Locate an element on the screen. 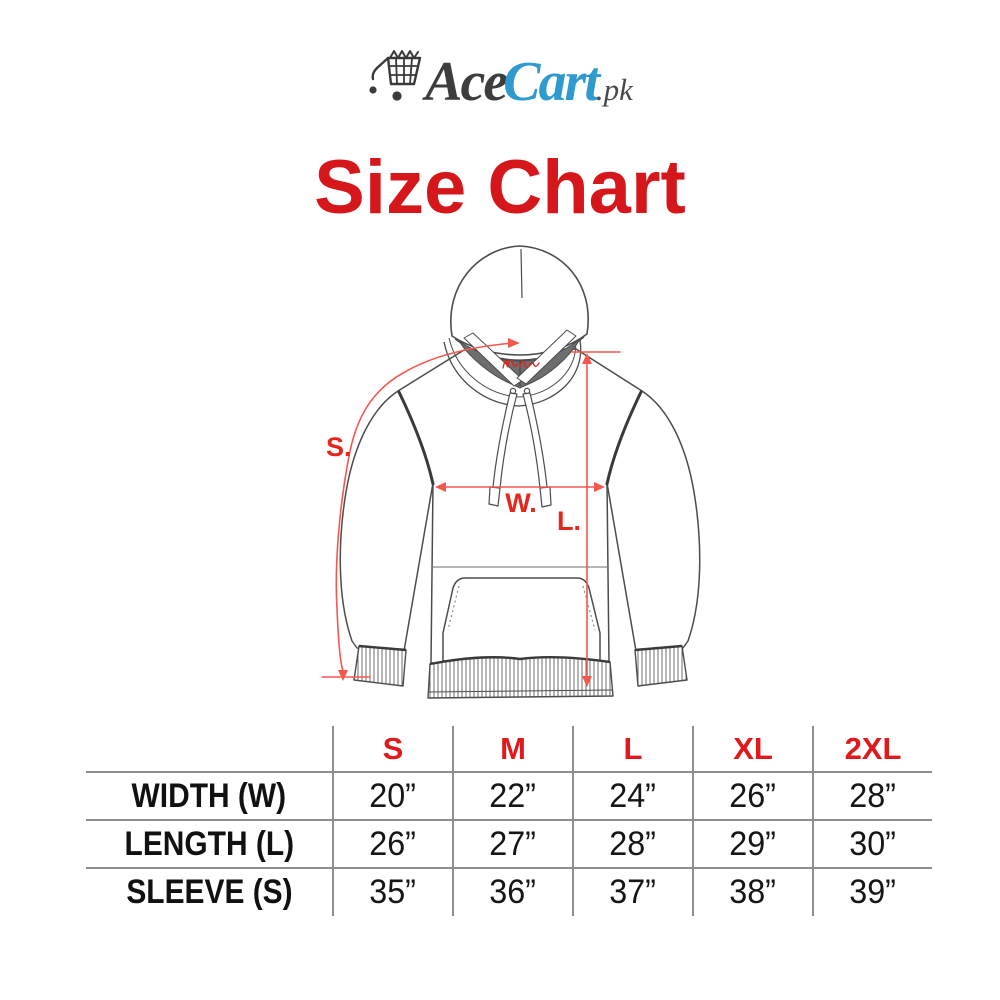 This screenshot has width=1000, height=1000. length-2xl: 30” is located at coordinates (872, 843).